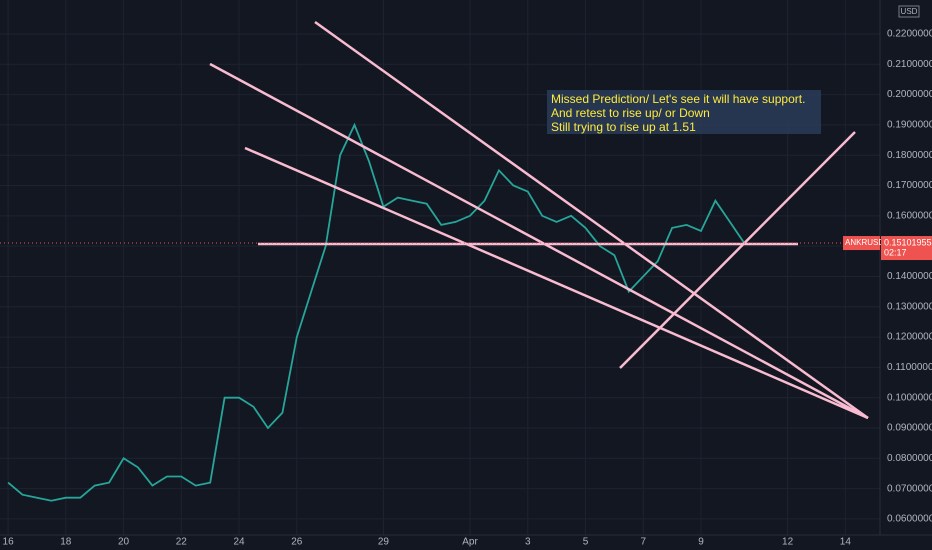  What do you see at coordinates (737, 250) in the screenshot?
I see `trend-line` at bounding box center [737, 250].